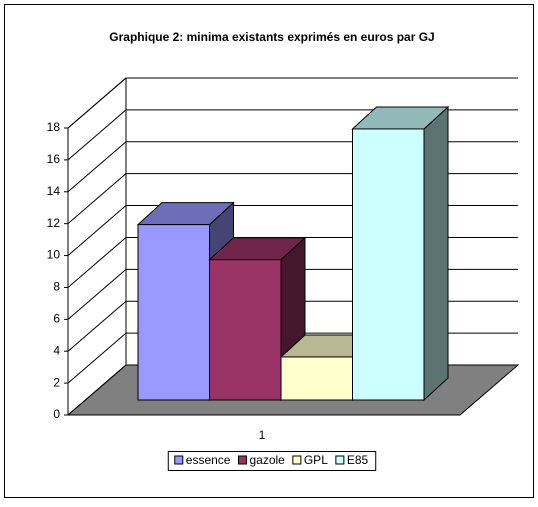 The image size is (538, 507). I want to click on legend: essence gazole GPL E85, so click(272, 461).